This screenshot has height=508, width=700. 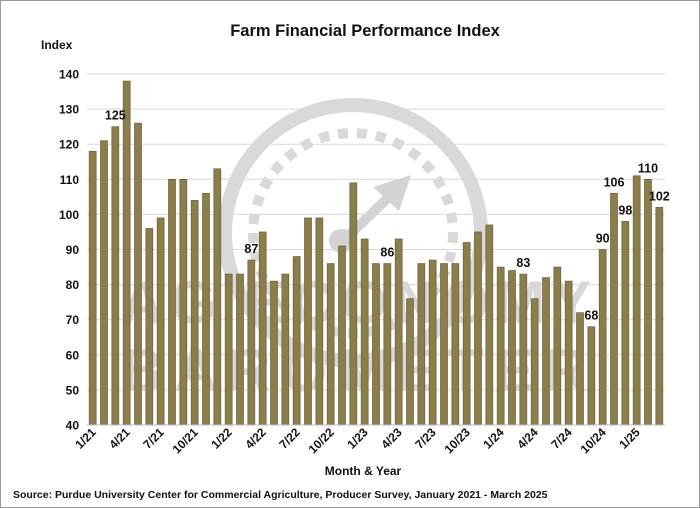 What do you see at coordinates (648, 168) in the screenshot?
I see `data-label: 110` at bounding box center [648, 168].